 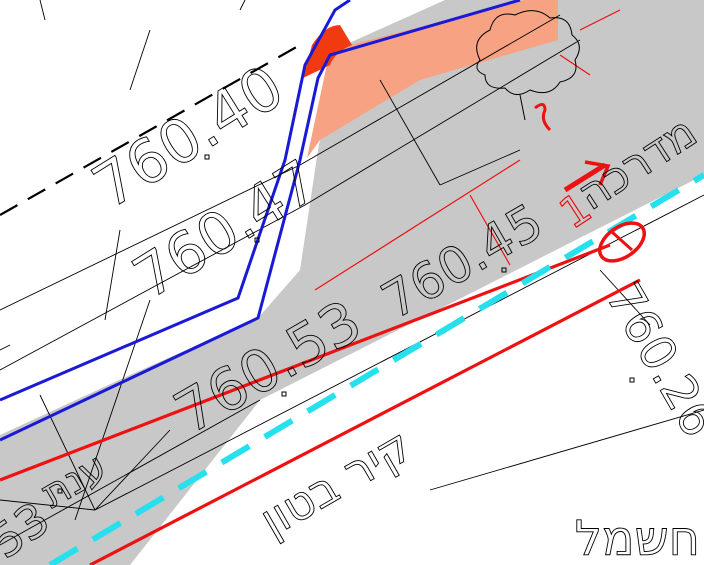 I want to click on tilde-marker, so click(x=543, y=117).